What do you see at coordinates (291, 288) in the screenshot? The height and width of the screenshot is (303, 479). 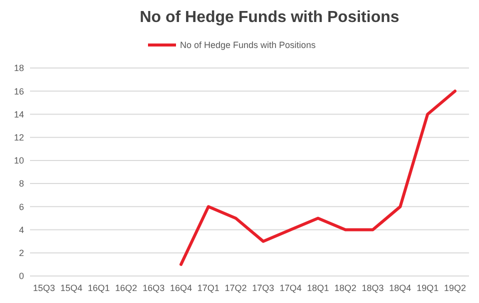 I see `x-tick-label: 17Q4` at bounding box center [291, 288].